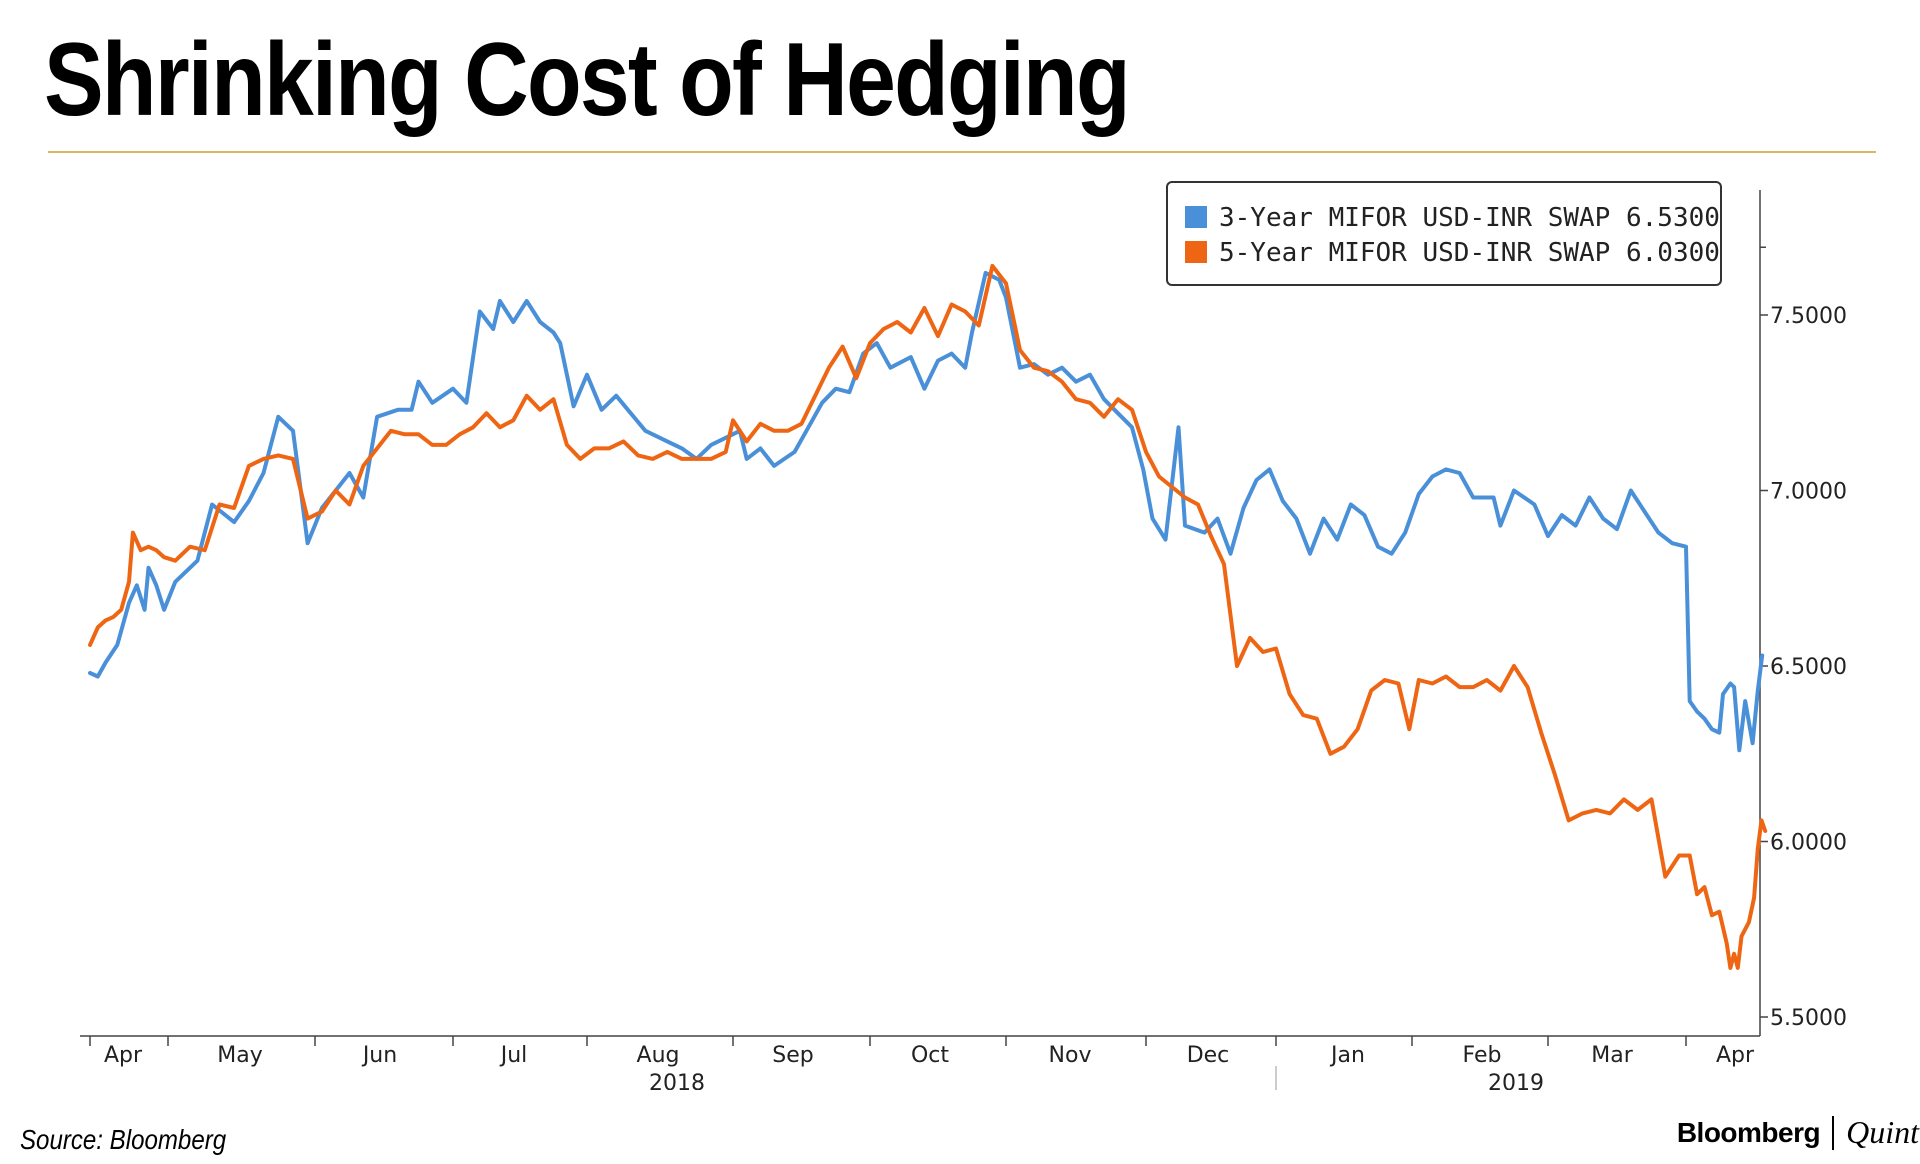 The height and width of the screenshot is (1164, 1920). Describe the element at coordinates (677, 1080) in the screenshot. I see `x-year-label: 2018` at that location.